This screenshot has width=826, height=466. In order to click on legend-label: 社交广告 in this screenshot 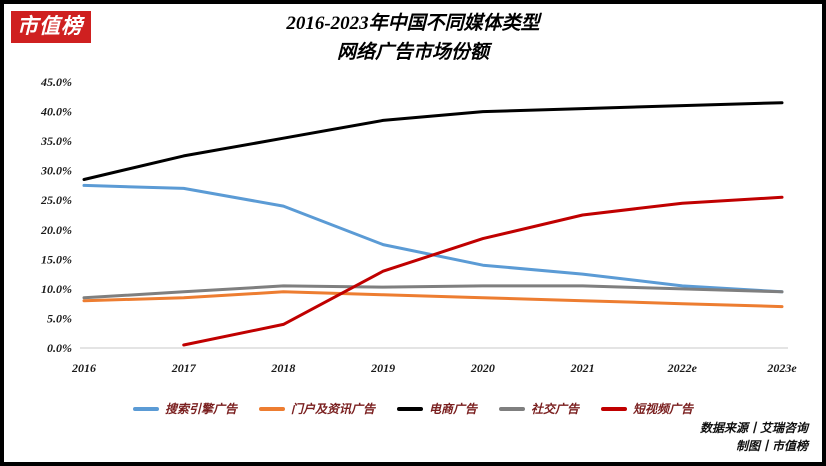, I will do `click(555, 409)`.